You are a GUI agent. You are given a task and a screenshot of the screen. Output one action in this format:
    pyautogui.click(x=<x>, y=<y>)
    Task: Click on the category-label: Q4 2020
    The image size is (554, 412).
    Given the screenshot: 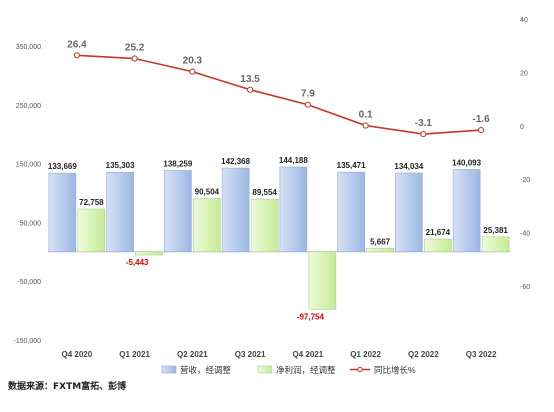 What is the action you would take?
    pyautogui.click(x=77, y=354)
    